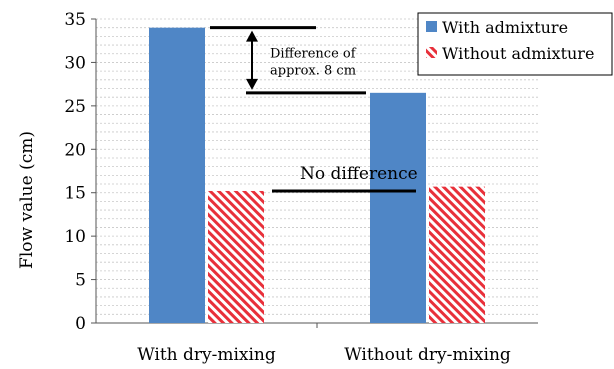 The height and width of the screenshot is (369, 614). Describe the element at coordinates (359, 174) in the screenshot. I see `no-difference-label: No difference` at that location.